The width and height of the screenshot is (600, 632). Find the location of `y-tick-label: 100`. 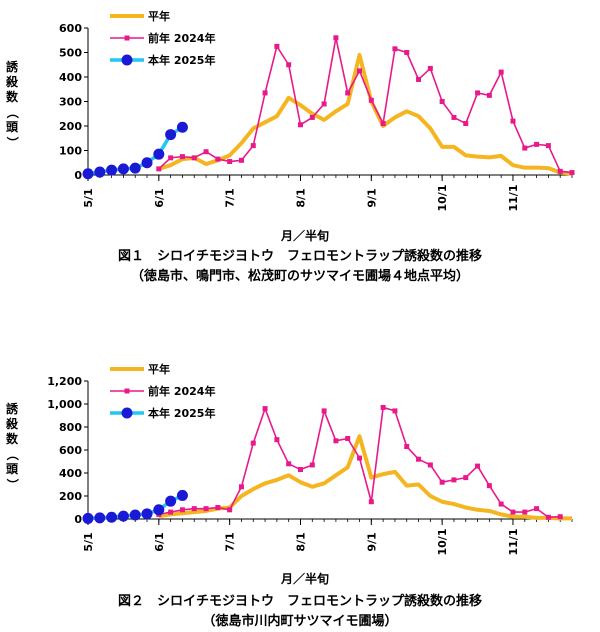

y-tick-label: 100 is located at coordinates (70, 151).